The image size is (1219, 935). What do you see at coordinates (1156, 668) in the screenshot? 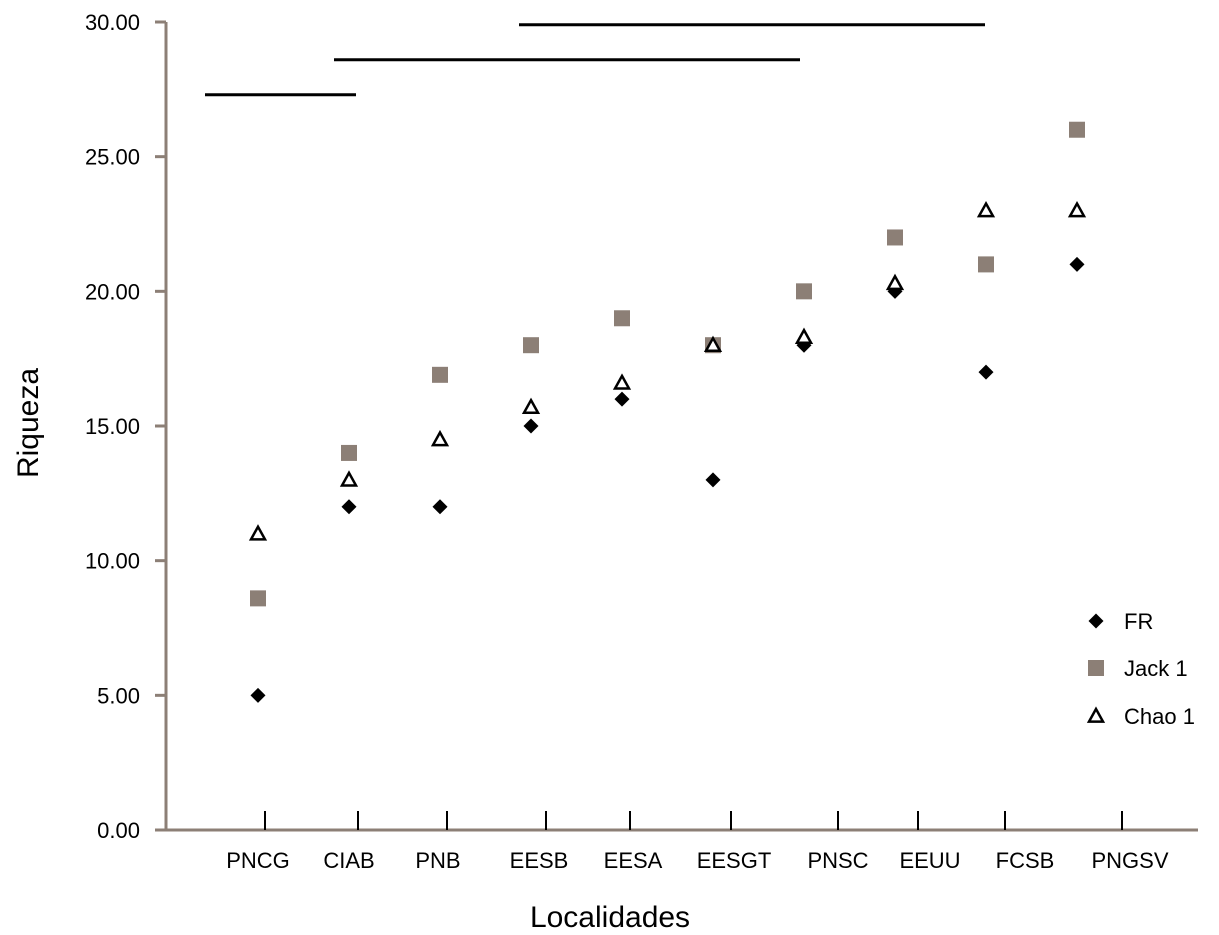
I see `legend-label-jack-1: Jack 1` at bounding box center [1156, 668].